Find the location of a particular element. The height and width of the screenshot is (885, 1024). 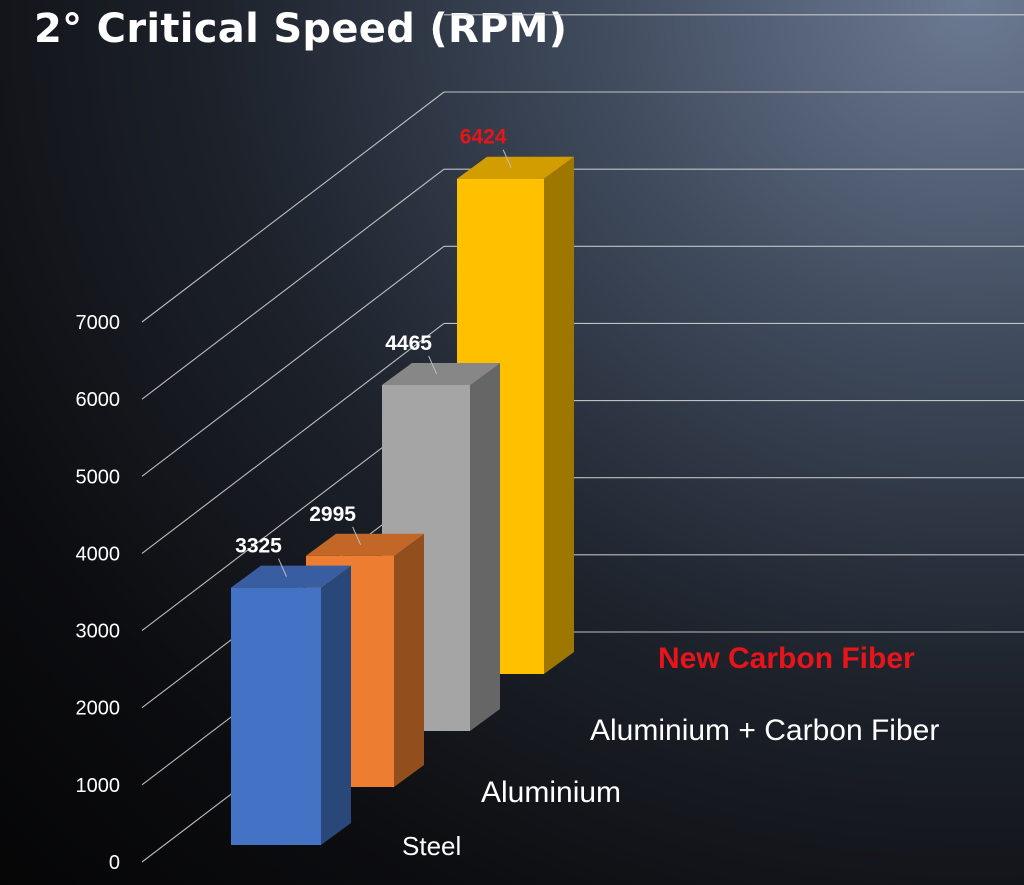

category-label: Aluminium + Carbon Fiber is located at coordinates (764, 730).